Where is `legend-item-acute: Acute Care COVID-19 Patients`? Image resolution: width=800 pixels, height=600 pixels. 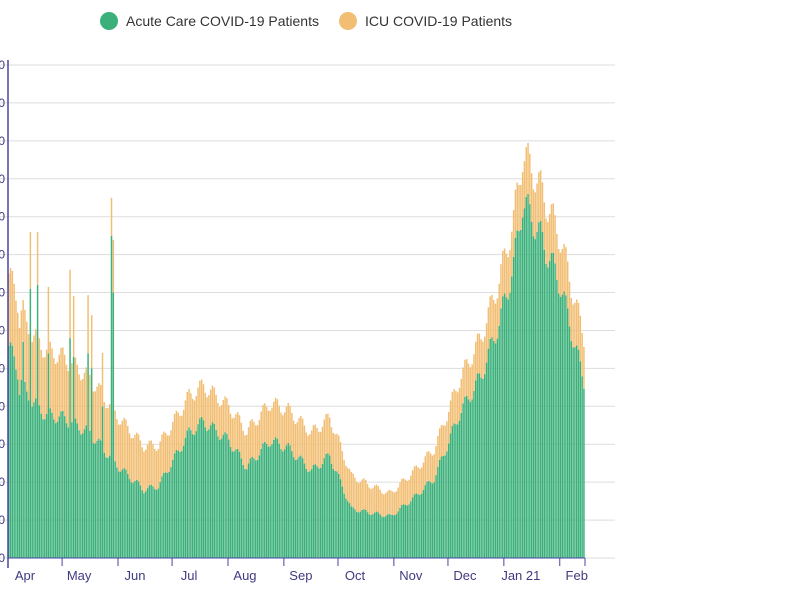
legend-item-acute: Acute Care COVID-19 Patients is located at coordinates (209, 21).